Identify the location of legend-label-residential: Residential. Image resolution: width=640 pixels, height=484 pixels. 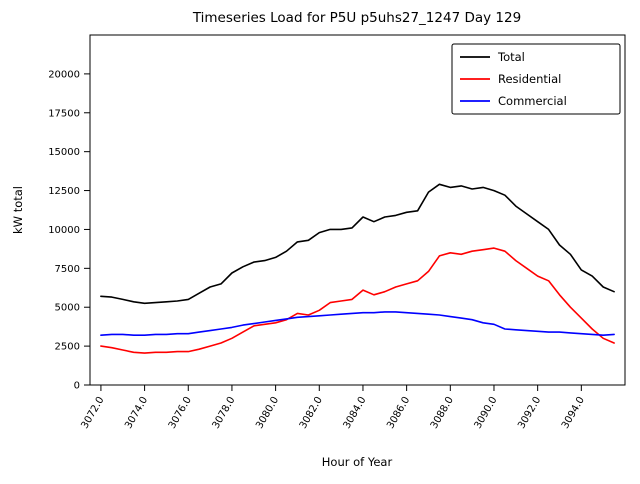
(529, 79).